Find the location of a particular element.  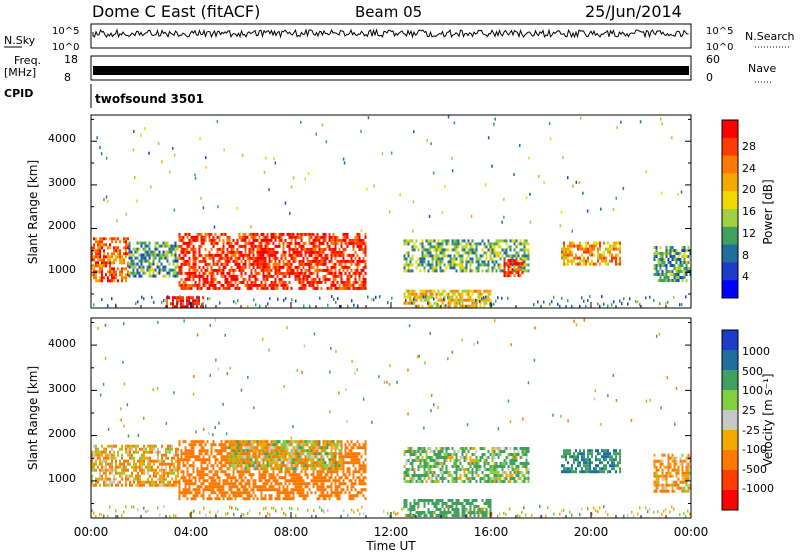

power-cell-r6 is located at coordinates (518, 264).